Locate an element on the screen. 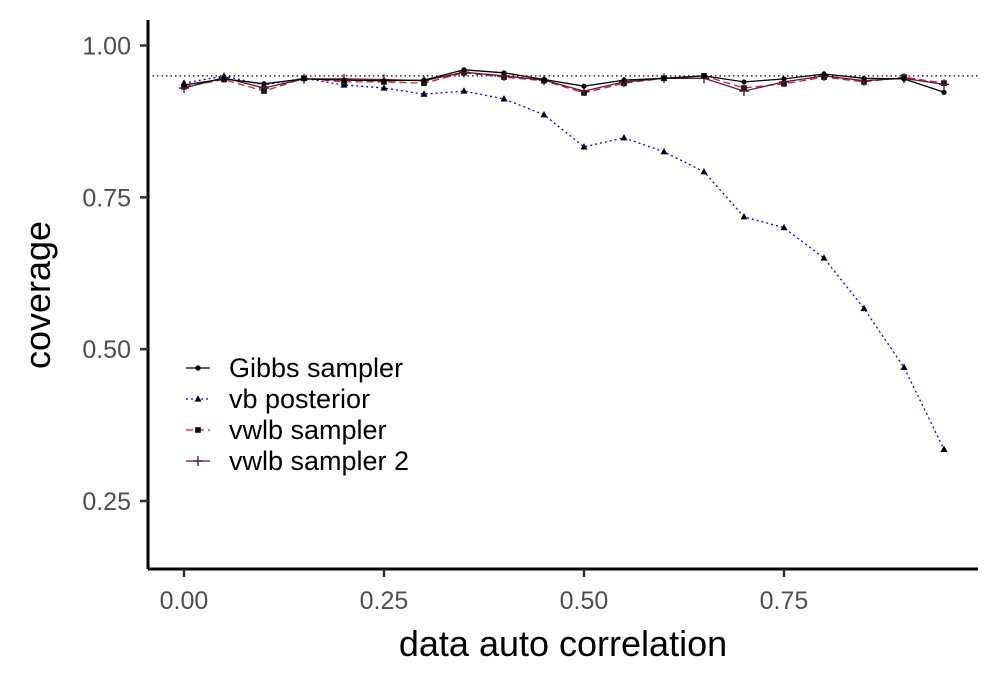 The height and width of the screenshot is (686, 1000). y-tick-label: 0.25 is located at coordinates (106, 502).